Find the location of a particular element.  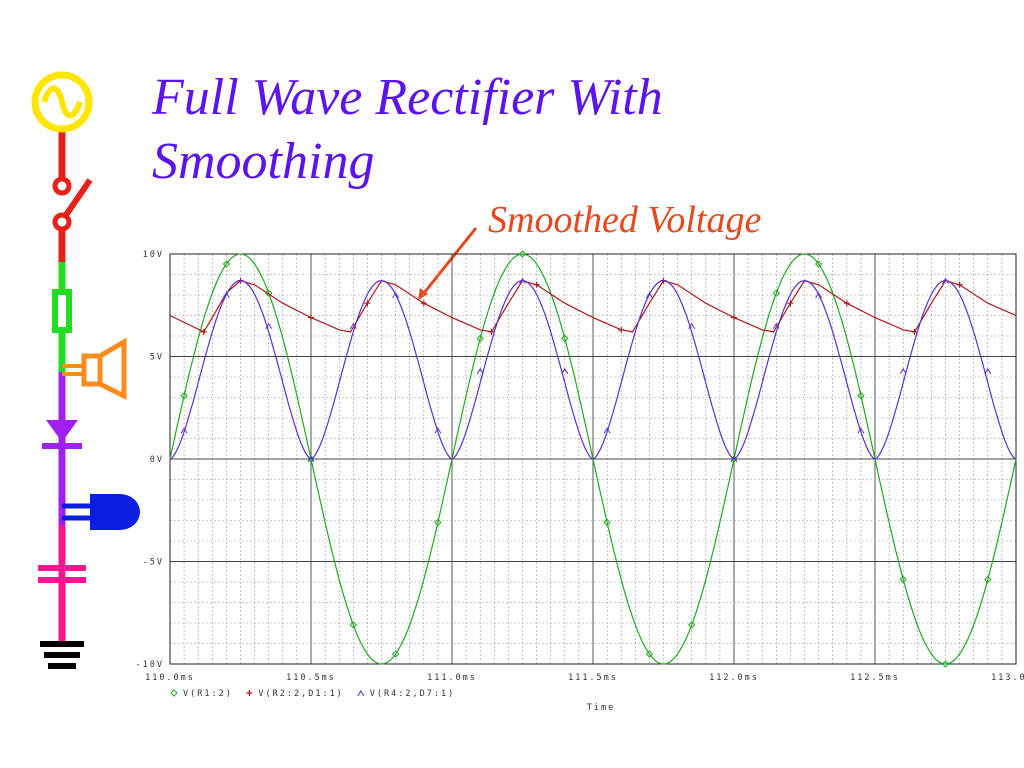

x-tick-label: 111.0ms is located at coordinates (452, 678).